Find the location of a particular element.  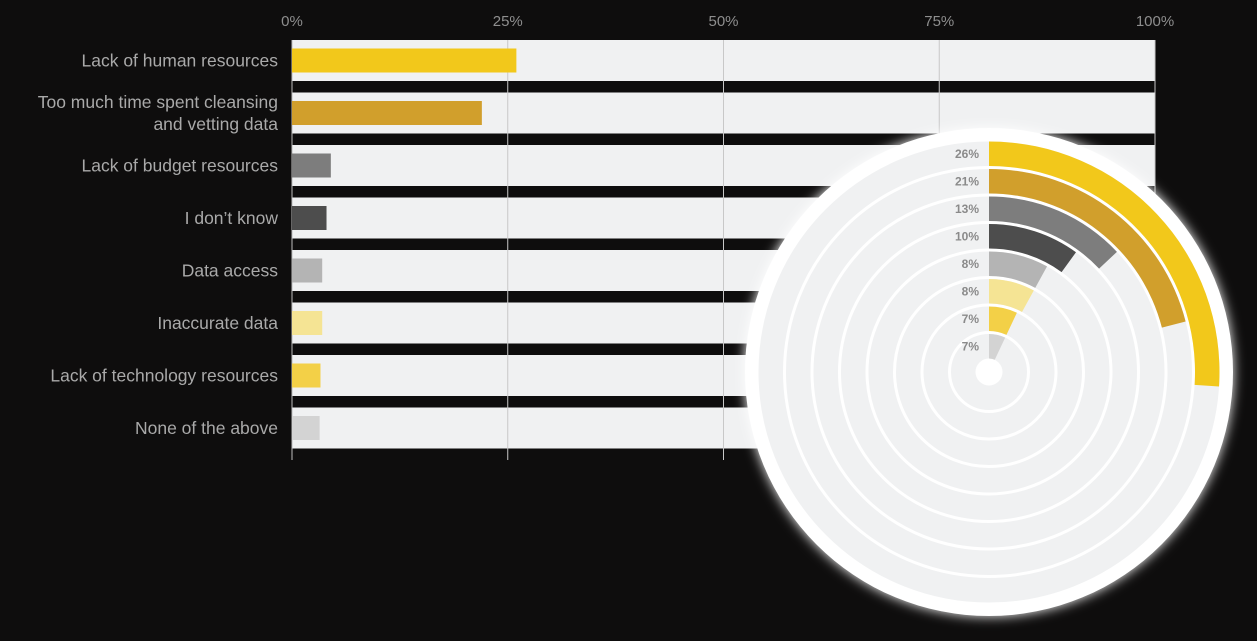

x-tick-label: 0% is located at coordinates (292, 21).